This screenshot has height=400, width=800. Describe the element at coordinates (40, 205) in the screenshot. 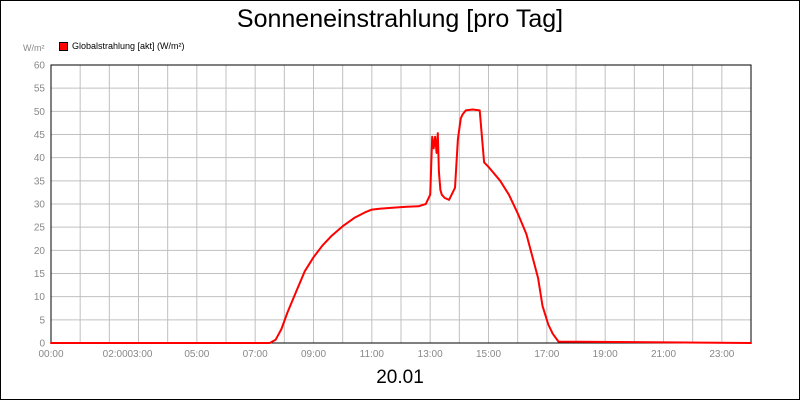

I see `y-tick-label: 30` at that location.